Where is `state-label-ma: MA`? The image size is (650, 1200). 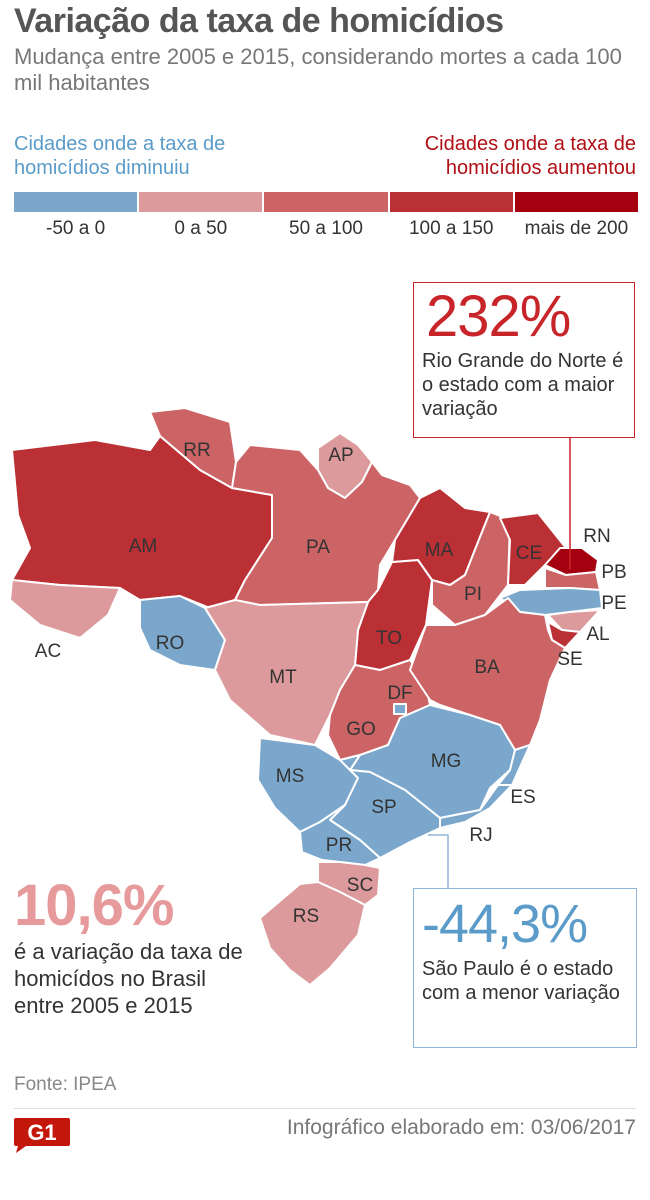
state-label-ma: MA is located at coordinates (439, 550).